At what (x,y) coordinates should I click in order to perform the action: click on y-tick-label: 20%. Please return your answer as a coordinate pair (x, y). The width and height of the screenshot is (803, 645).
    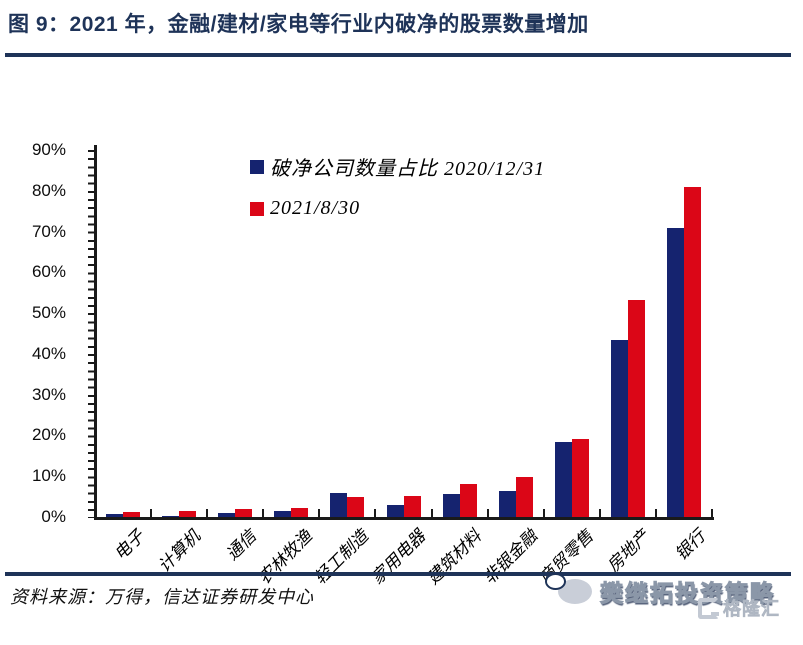
    Looking at the image, I should click on (48, 435).